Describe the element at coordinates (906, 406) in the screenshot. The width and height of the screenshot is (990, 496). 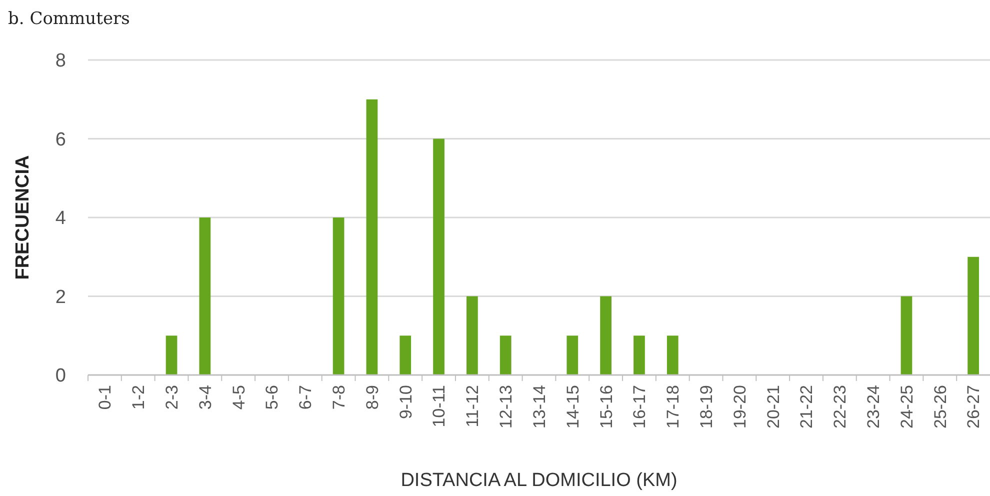
I see `x-tick-label: 24-25` at that location.